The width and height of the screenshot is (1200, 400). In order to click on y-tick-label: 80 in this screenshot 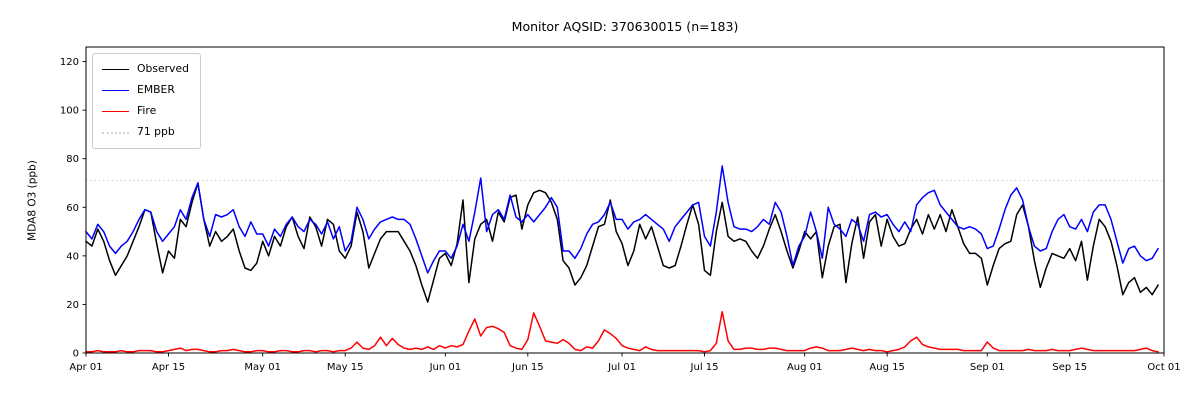, I will do `click(72, 159)`.